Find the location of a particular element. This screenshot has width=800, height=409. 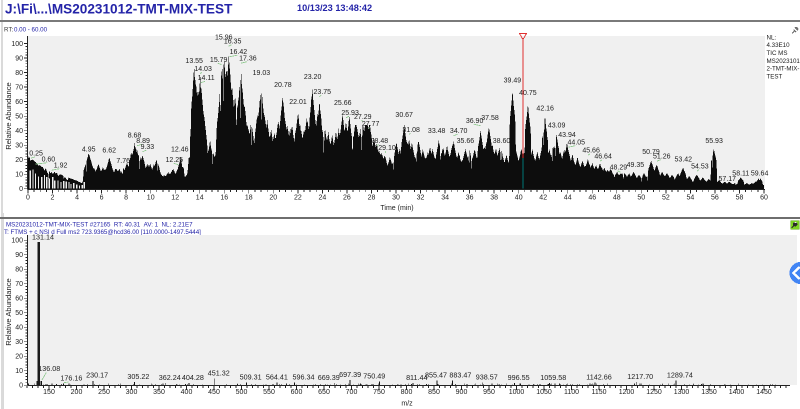

svg-text: 40 is located at coordinates (19, 328).